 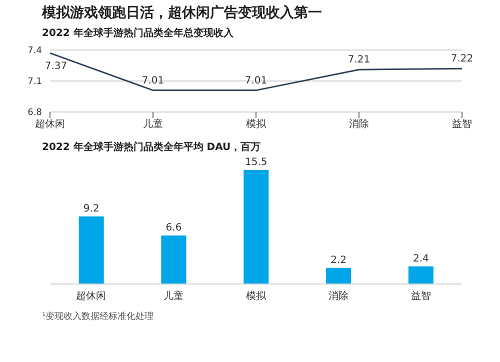 What do you see at coordinates (338, 260) in the screenshot?
I see `data-label: 2.2` at bounding box center [338, 260].